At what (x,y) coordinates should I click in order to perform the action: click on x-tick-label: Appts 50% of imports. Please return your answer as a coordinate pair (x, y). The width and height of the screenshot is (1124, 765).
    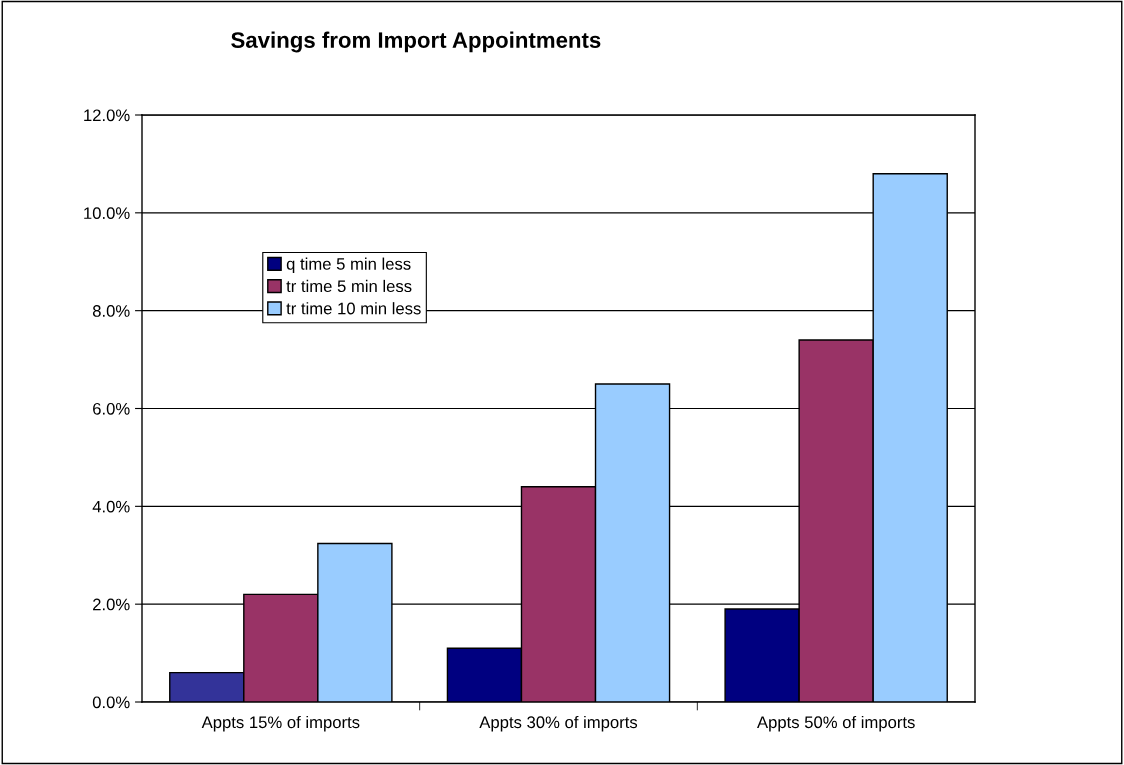
    Looking at the image, I should click on (836, 723).